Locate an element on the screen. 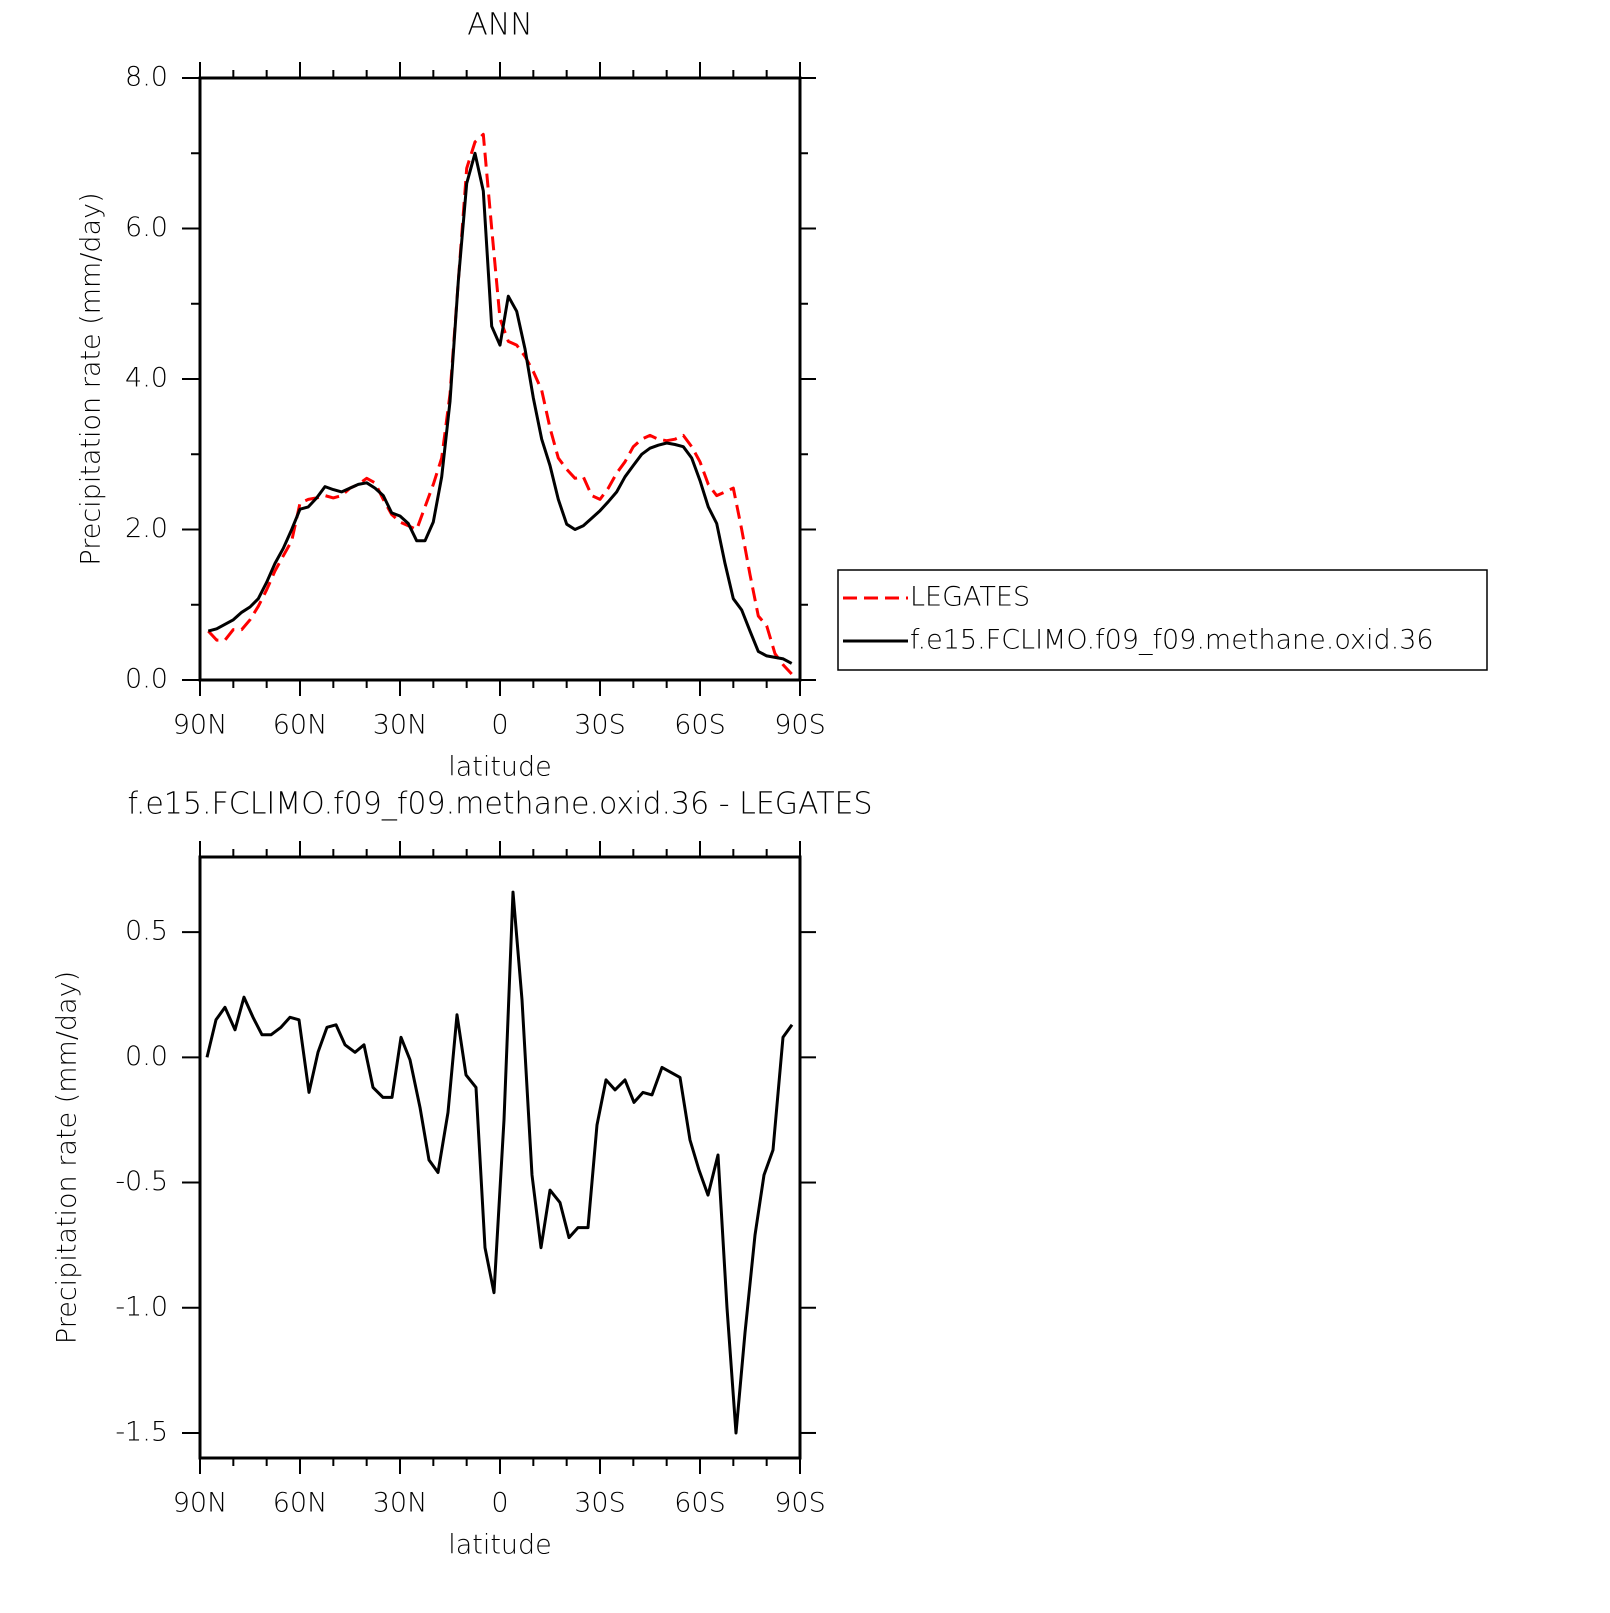 Image resolution: width=1610 pixels, height=1613 pixels. y-tick-label: 0.5 is located at coordinates (146, 931).